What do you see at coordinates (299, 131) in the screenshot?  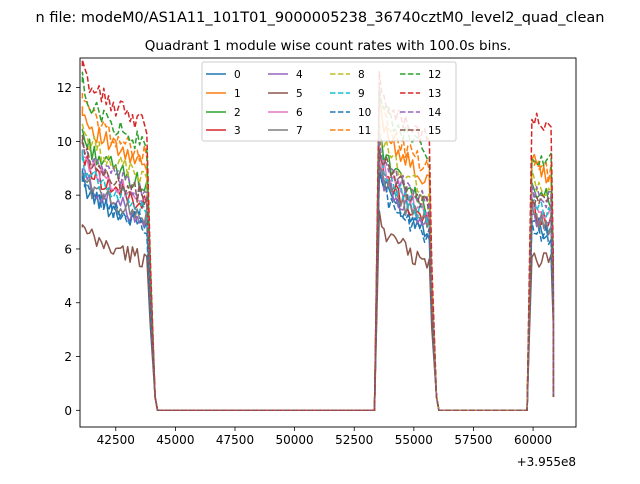 I see `legend-label: 7` at bounding box center [299, 131].